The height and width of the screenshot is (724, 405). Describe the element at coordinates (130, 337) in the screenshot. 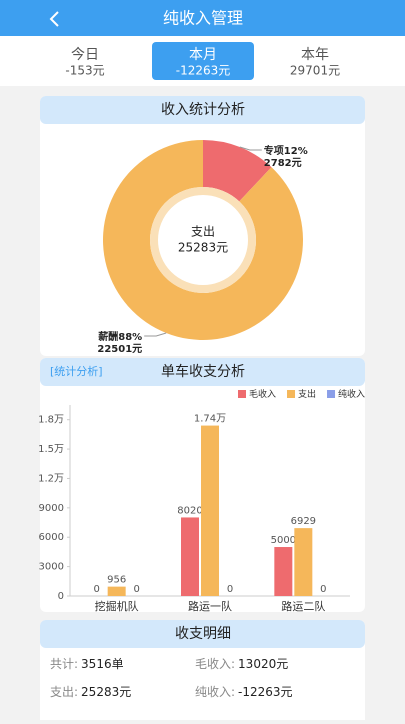

I see `slice-percent: 88%` at that location.